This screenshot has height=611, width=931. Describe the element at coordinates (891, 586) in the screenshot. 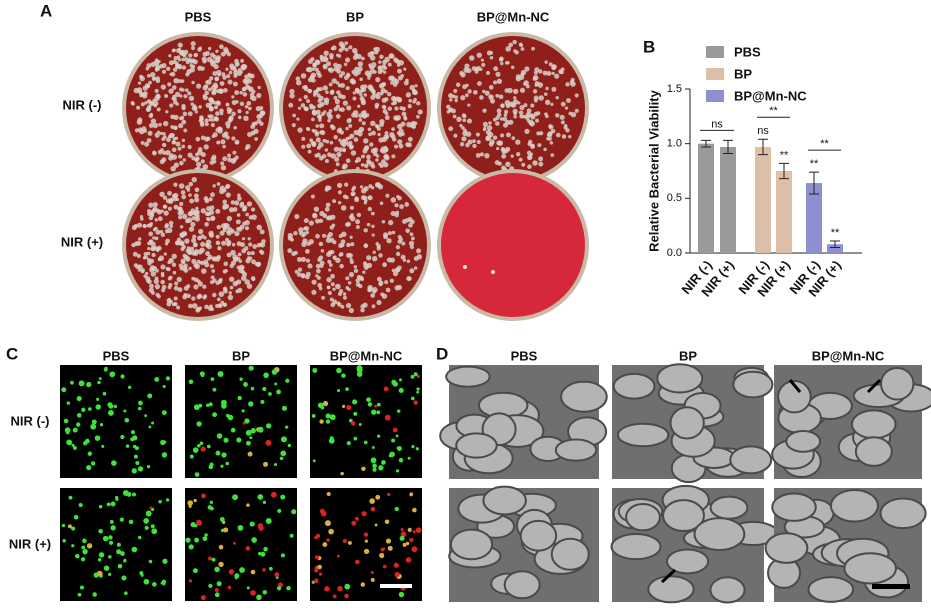

I see `scale-bar` at that location.